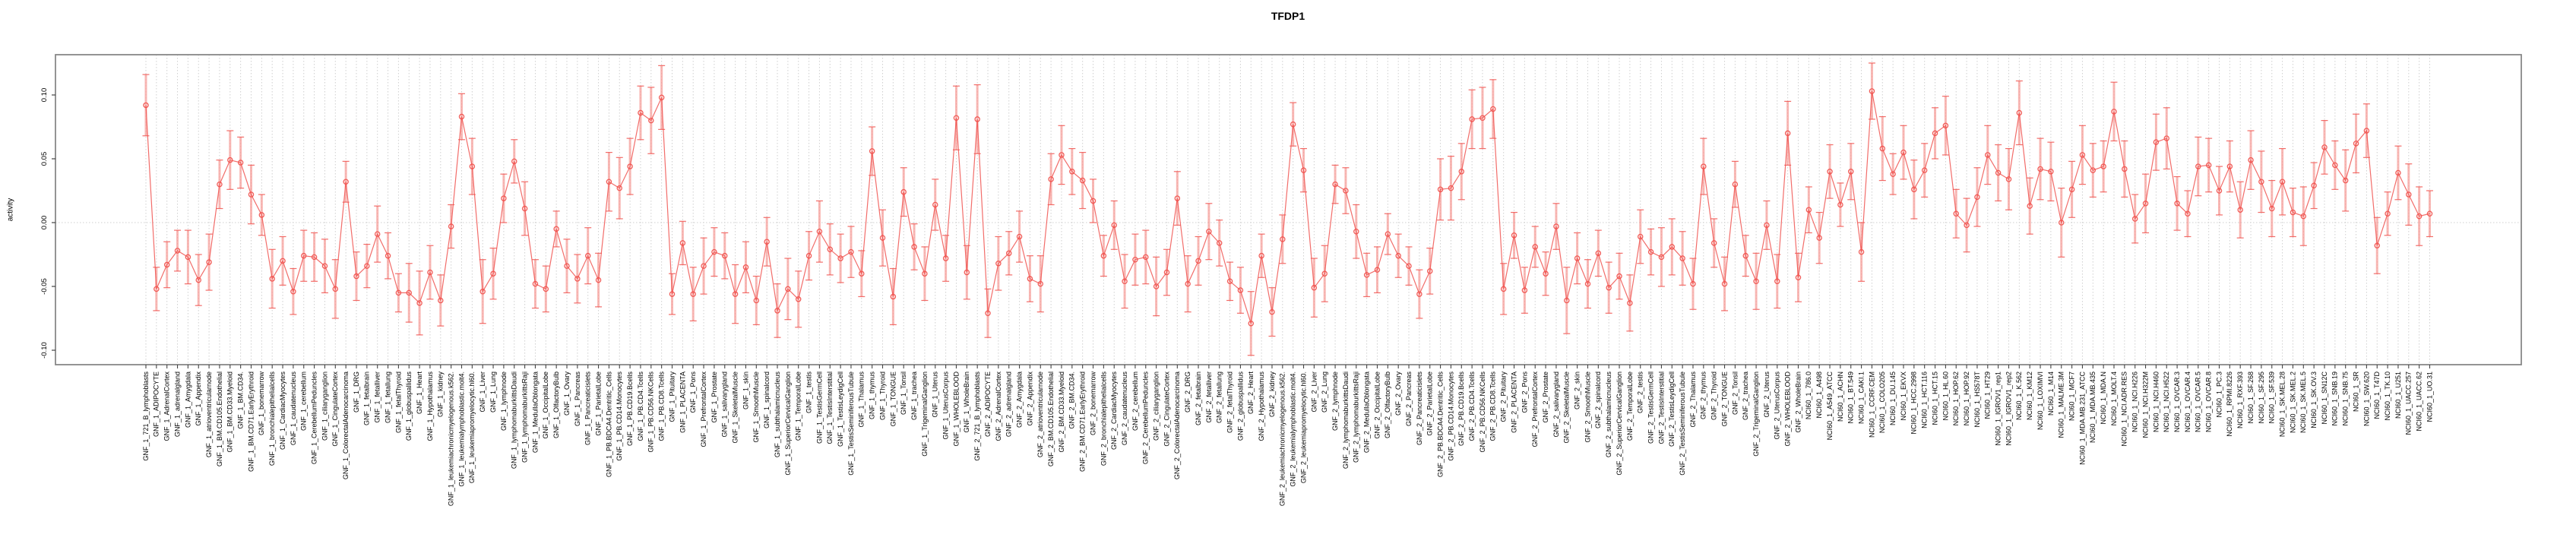 This screenshot has width=2576, height=547. Describe the element at coordinates (936, 395) in the screenshot. I see `x-category-label: GNF_1_Uterus` at that location.